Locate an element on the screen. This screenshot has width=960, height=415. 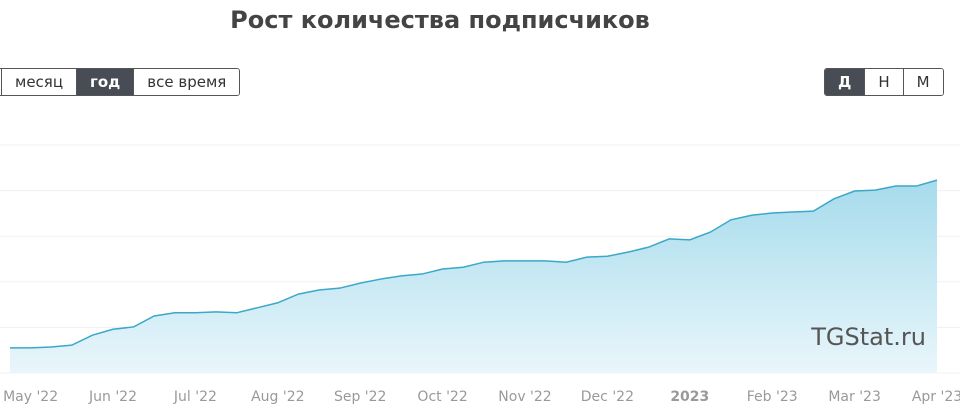
x-tick-label: May '22 is located at coordinates (30, 397).